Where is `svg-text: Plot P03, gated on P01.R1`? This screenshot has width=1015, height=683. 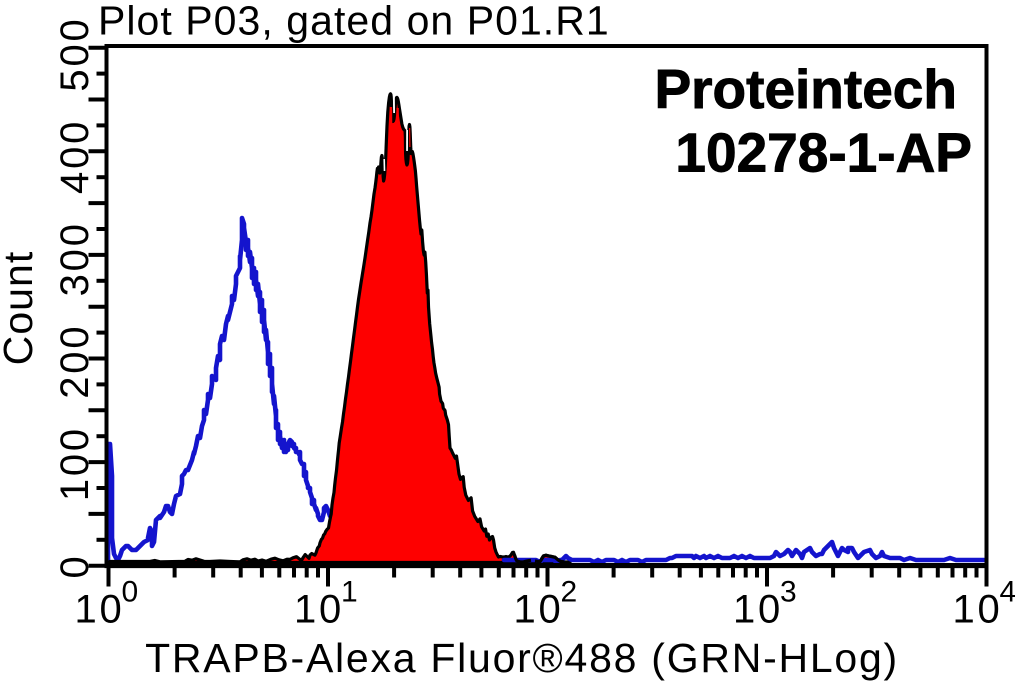
svg-text: Plot P03, gated on P01.R1 is located at coordinates (354, 22).